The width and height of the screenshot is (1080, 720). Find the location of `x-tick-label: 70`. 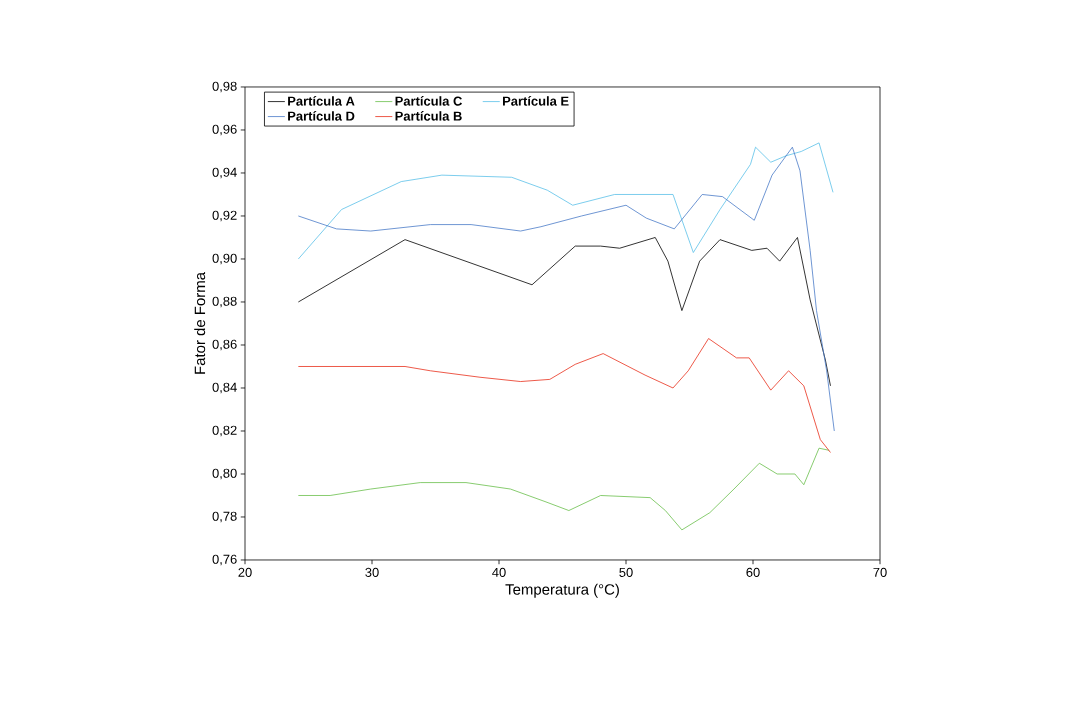

x-tick-label: 70 is located at coordinates (880, 572).